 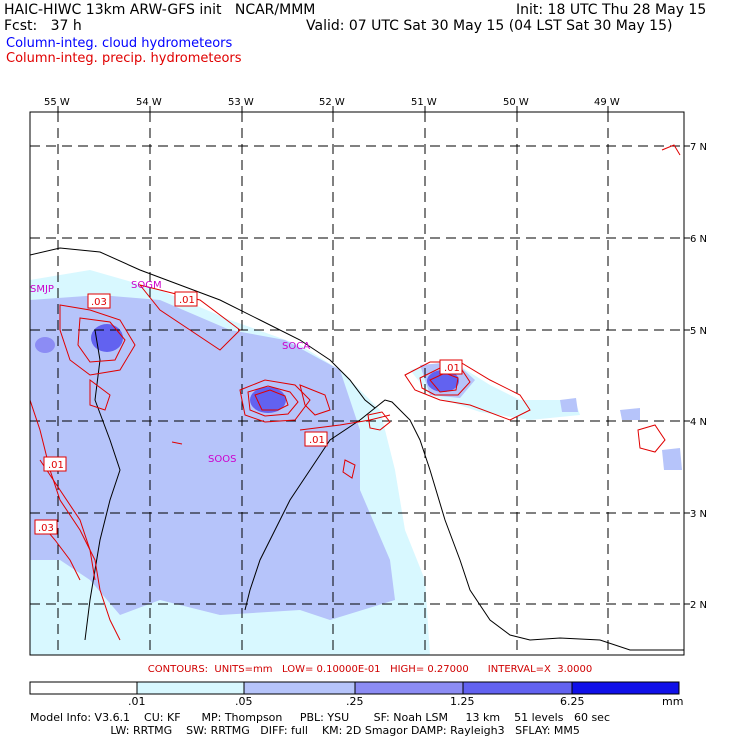 I want to click on station-sogm: SOGM, so click(x=146, y=285).